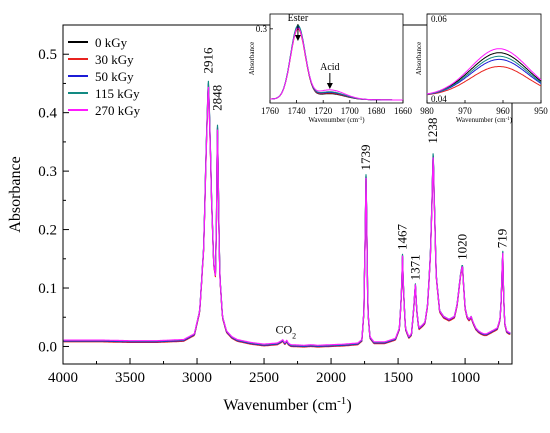 This screenshot has width=550, height=433. Describe the element at coordinates (294, 335) in the screenshot. I see `co2-subscript: 2` at that location.